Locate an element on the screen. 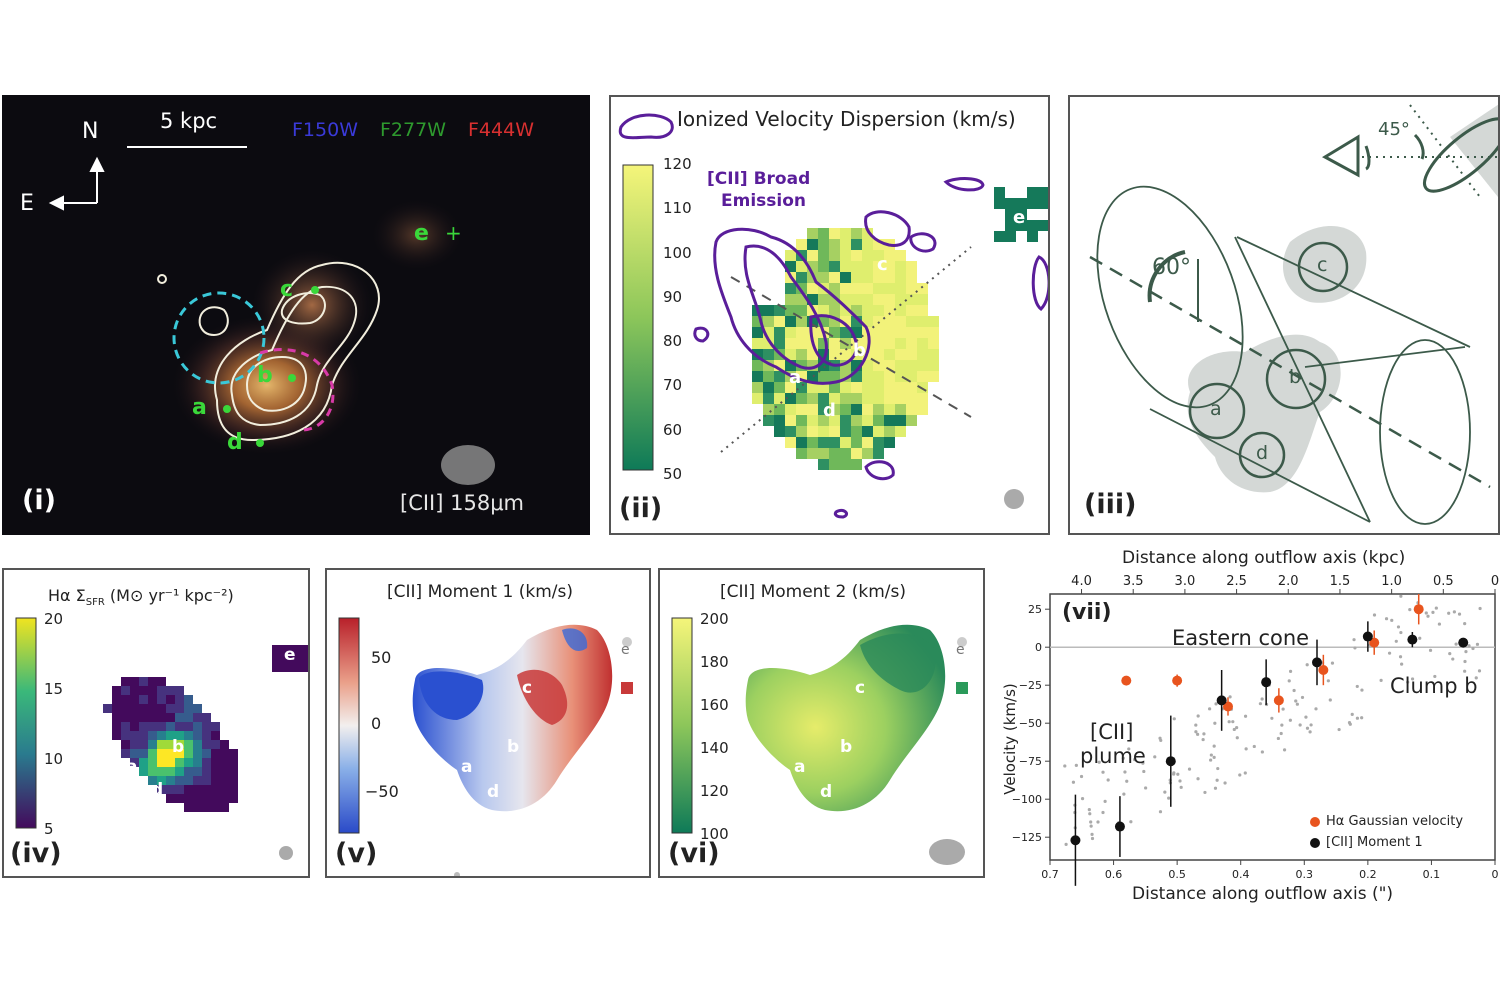  colorbar-ii-tick-1: 110 is located at coordinates (677, 208).